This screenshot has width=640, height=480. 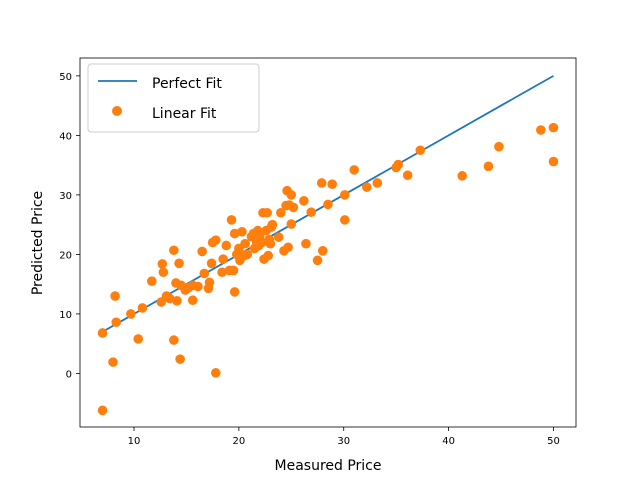 I want to click on x-tick-label: 10, so click(x=134, y=441).